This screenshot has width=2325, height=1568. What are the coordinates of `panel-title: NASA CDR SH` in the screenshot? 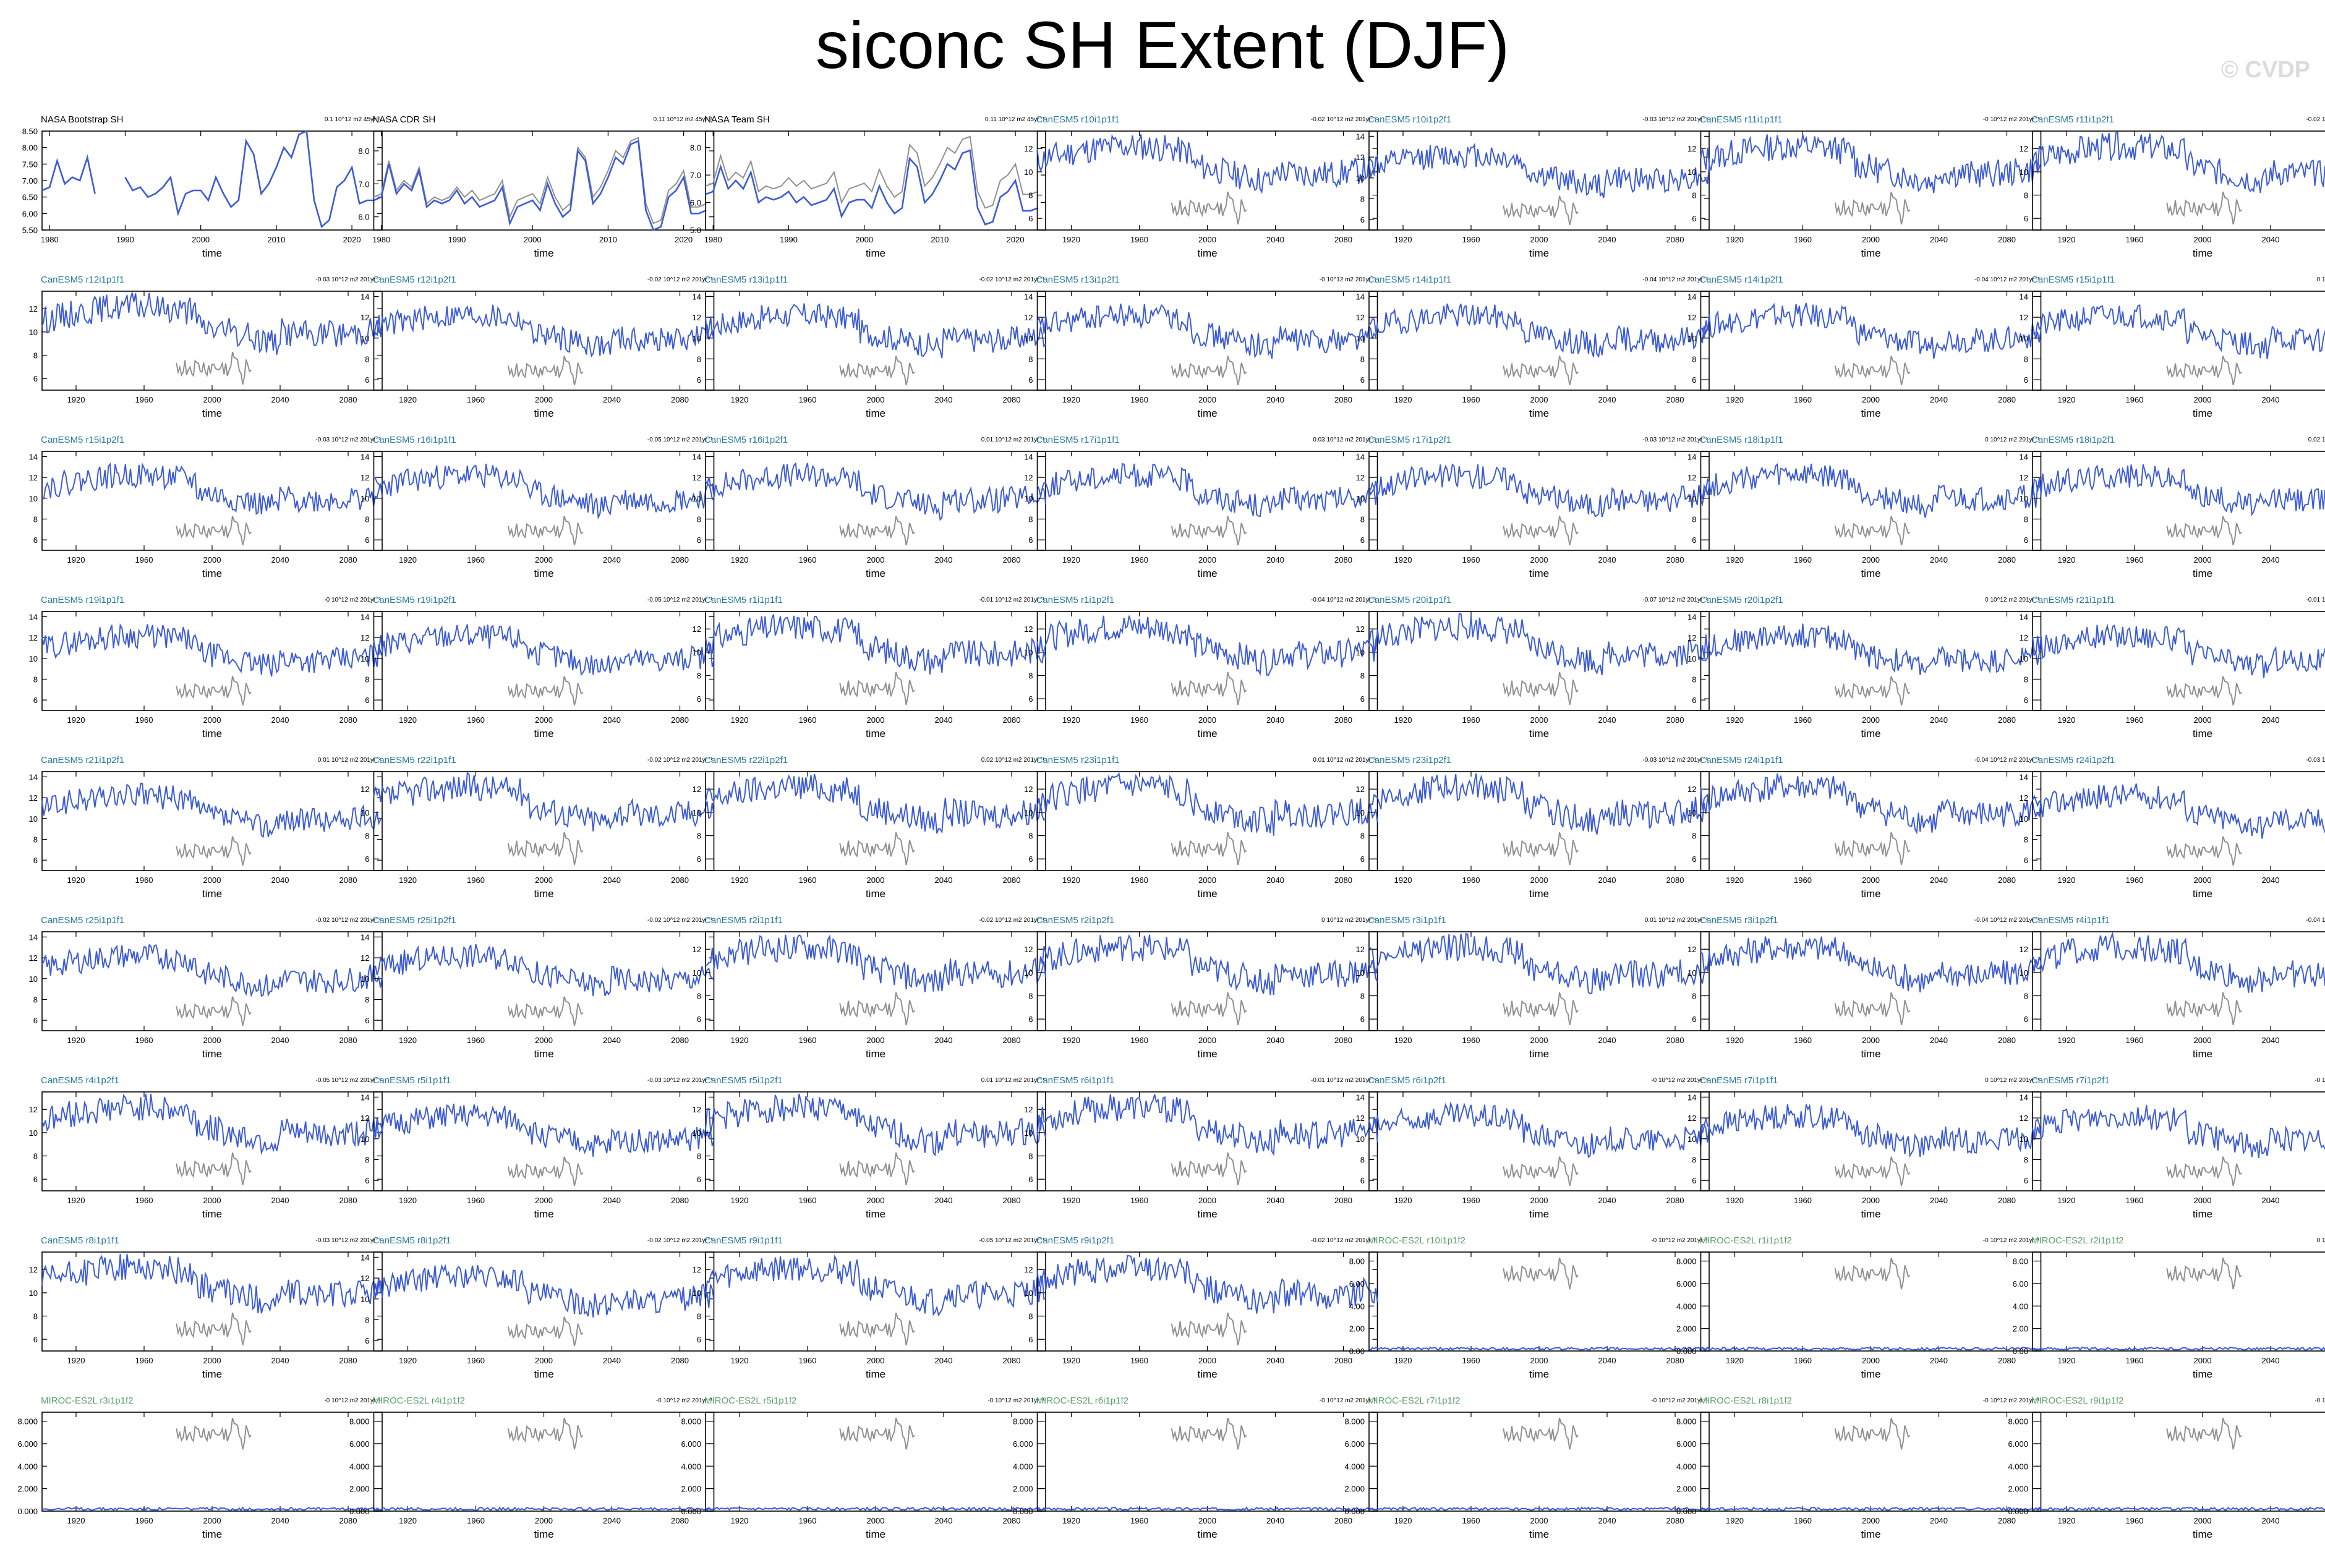 It's located at (404, 119).